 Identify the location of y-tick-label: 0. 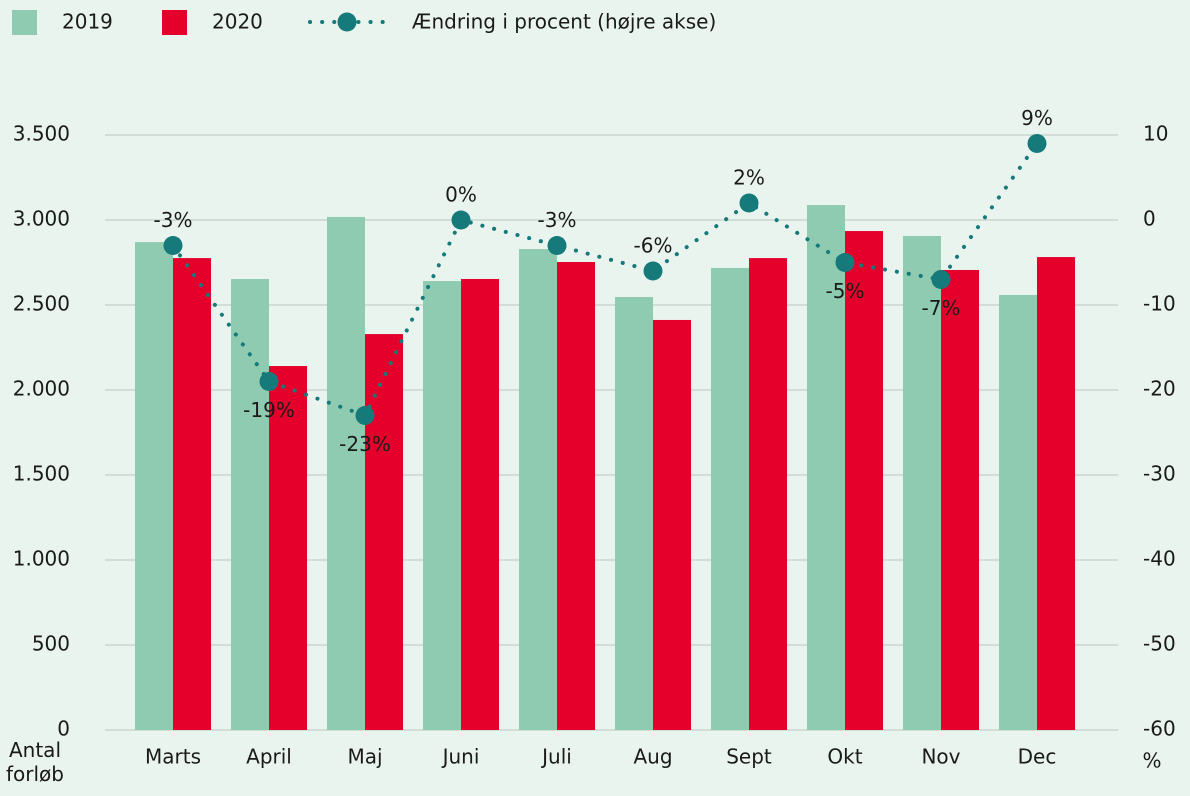
(63, 729).